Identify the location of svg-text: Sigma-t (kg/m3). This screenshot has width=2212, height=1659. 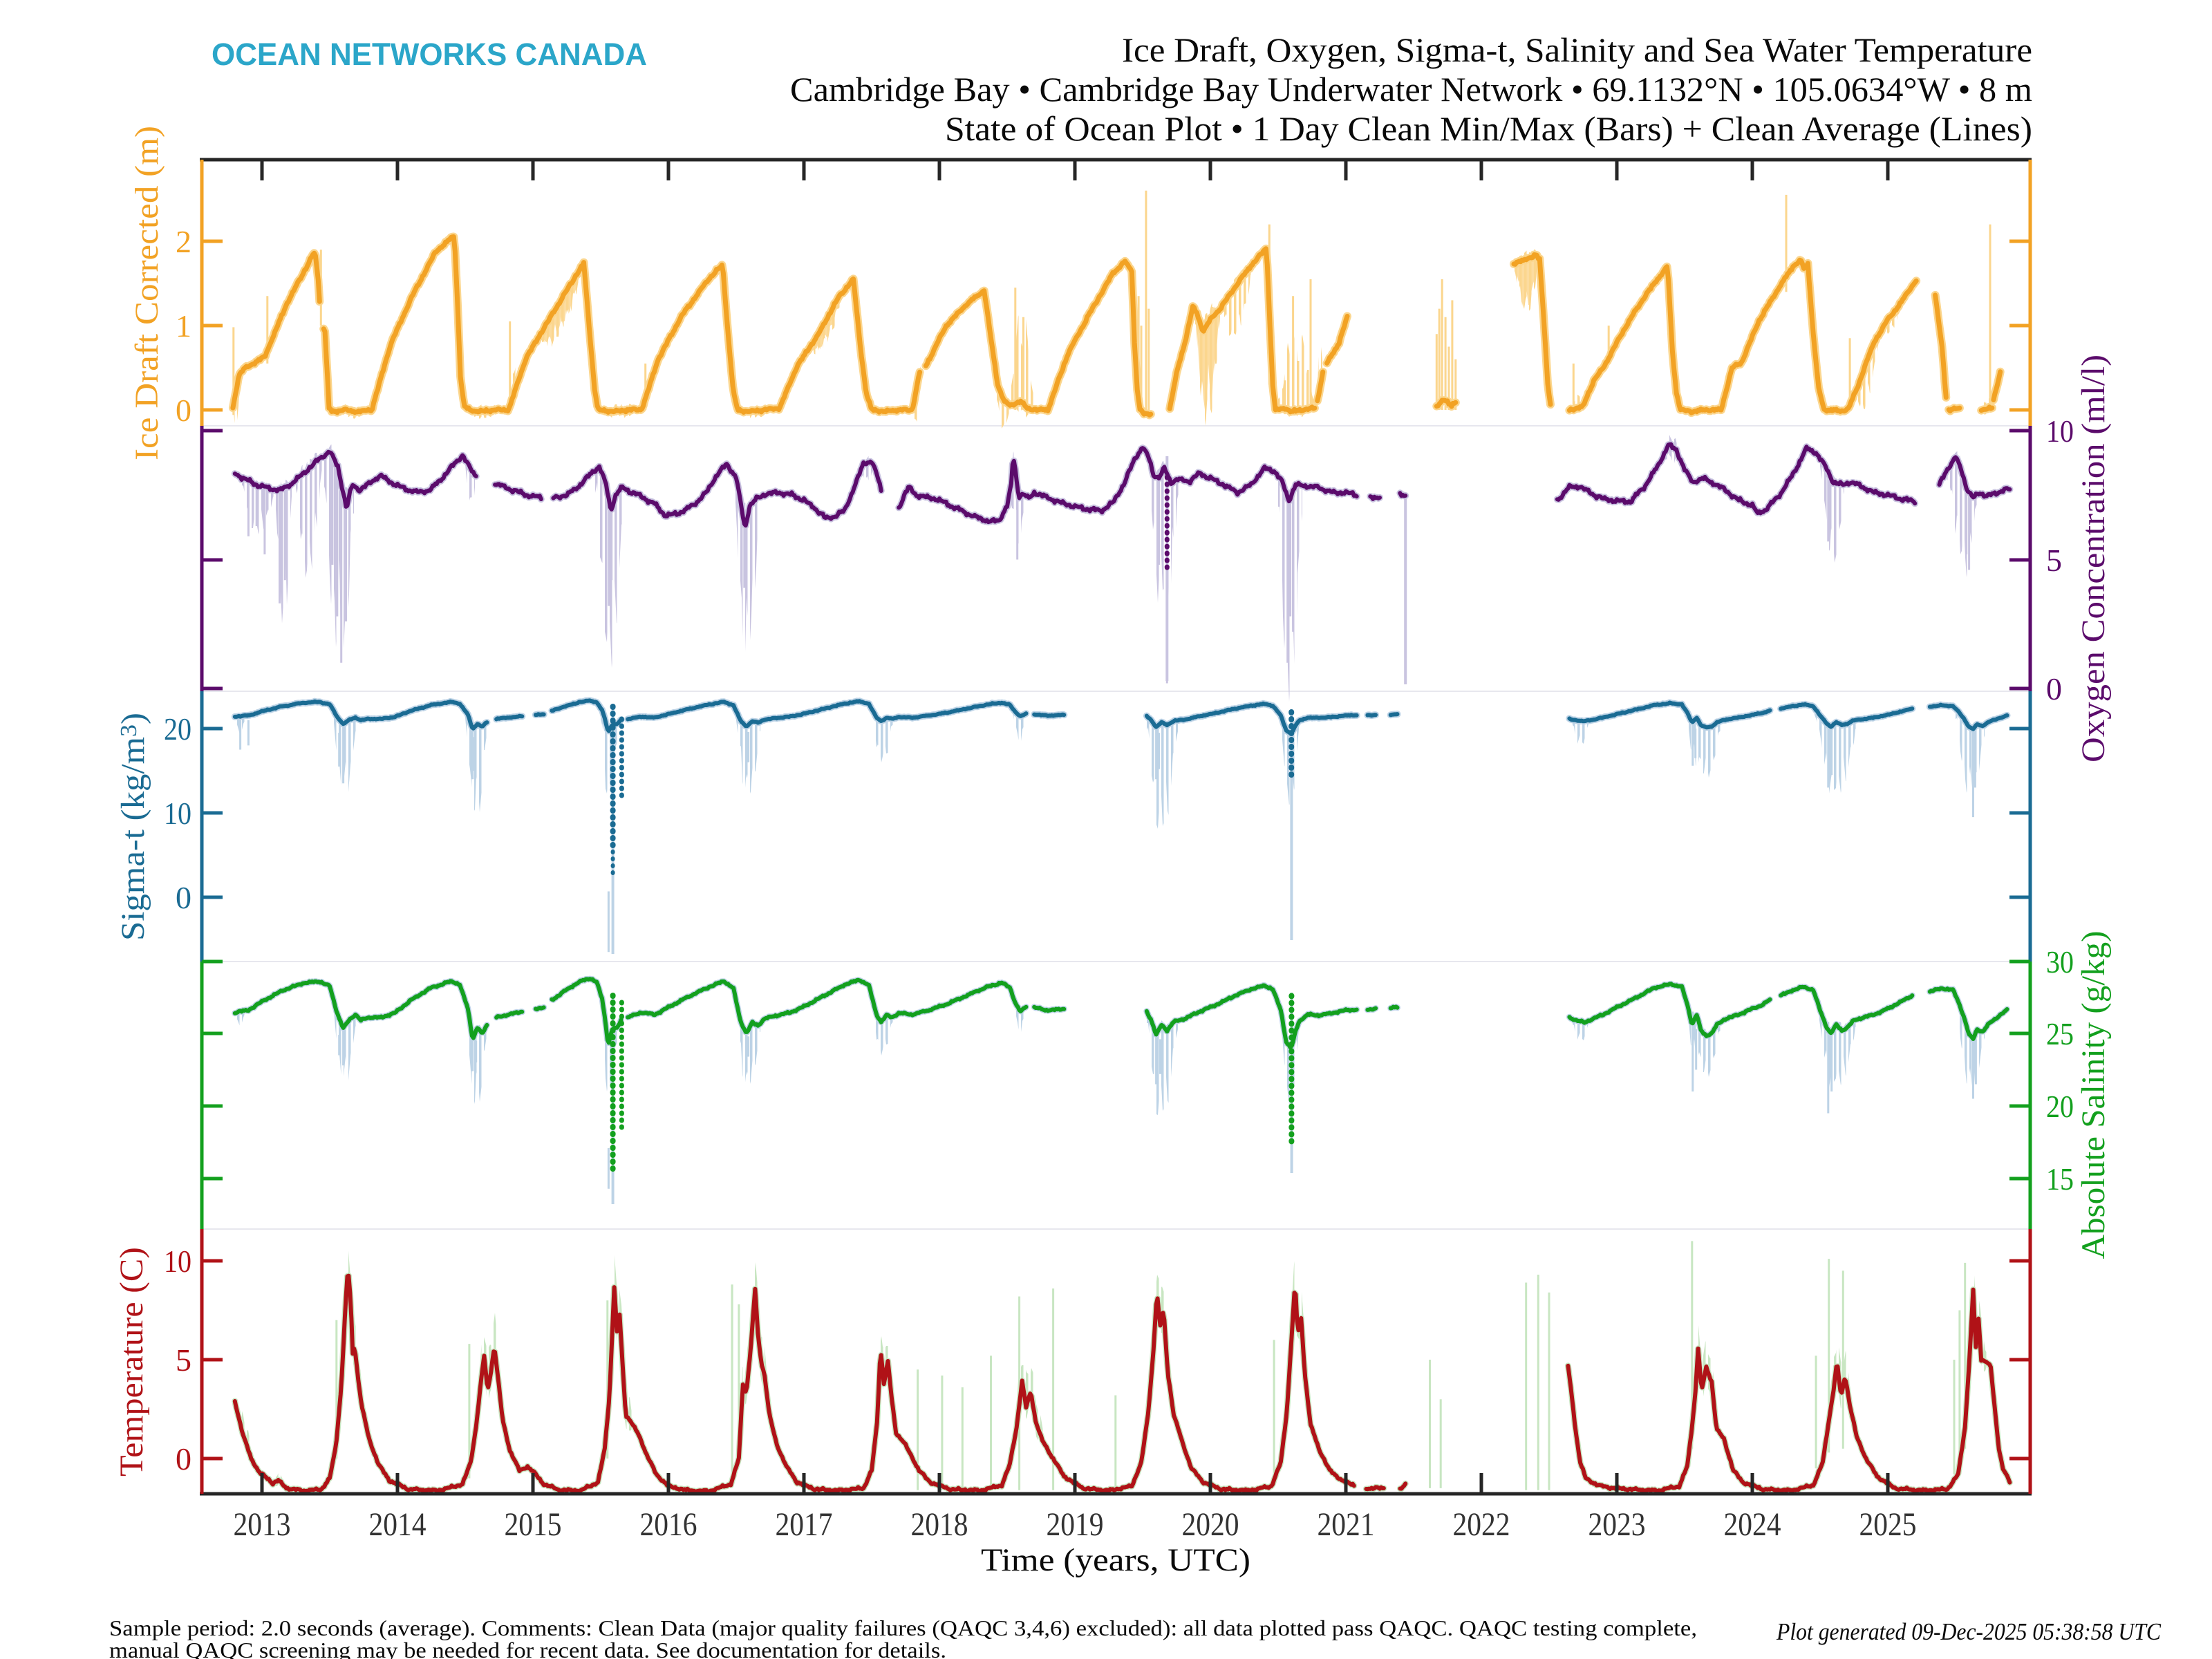
(133, 827).